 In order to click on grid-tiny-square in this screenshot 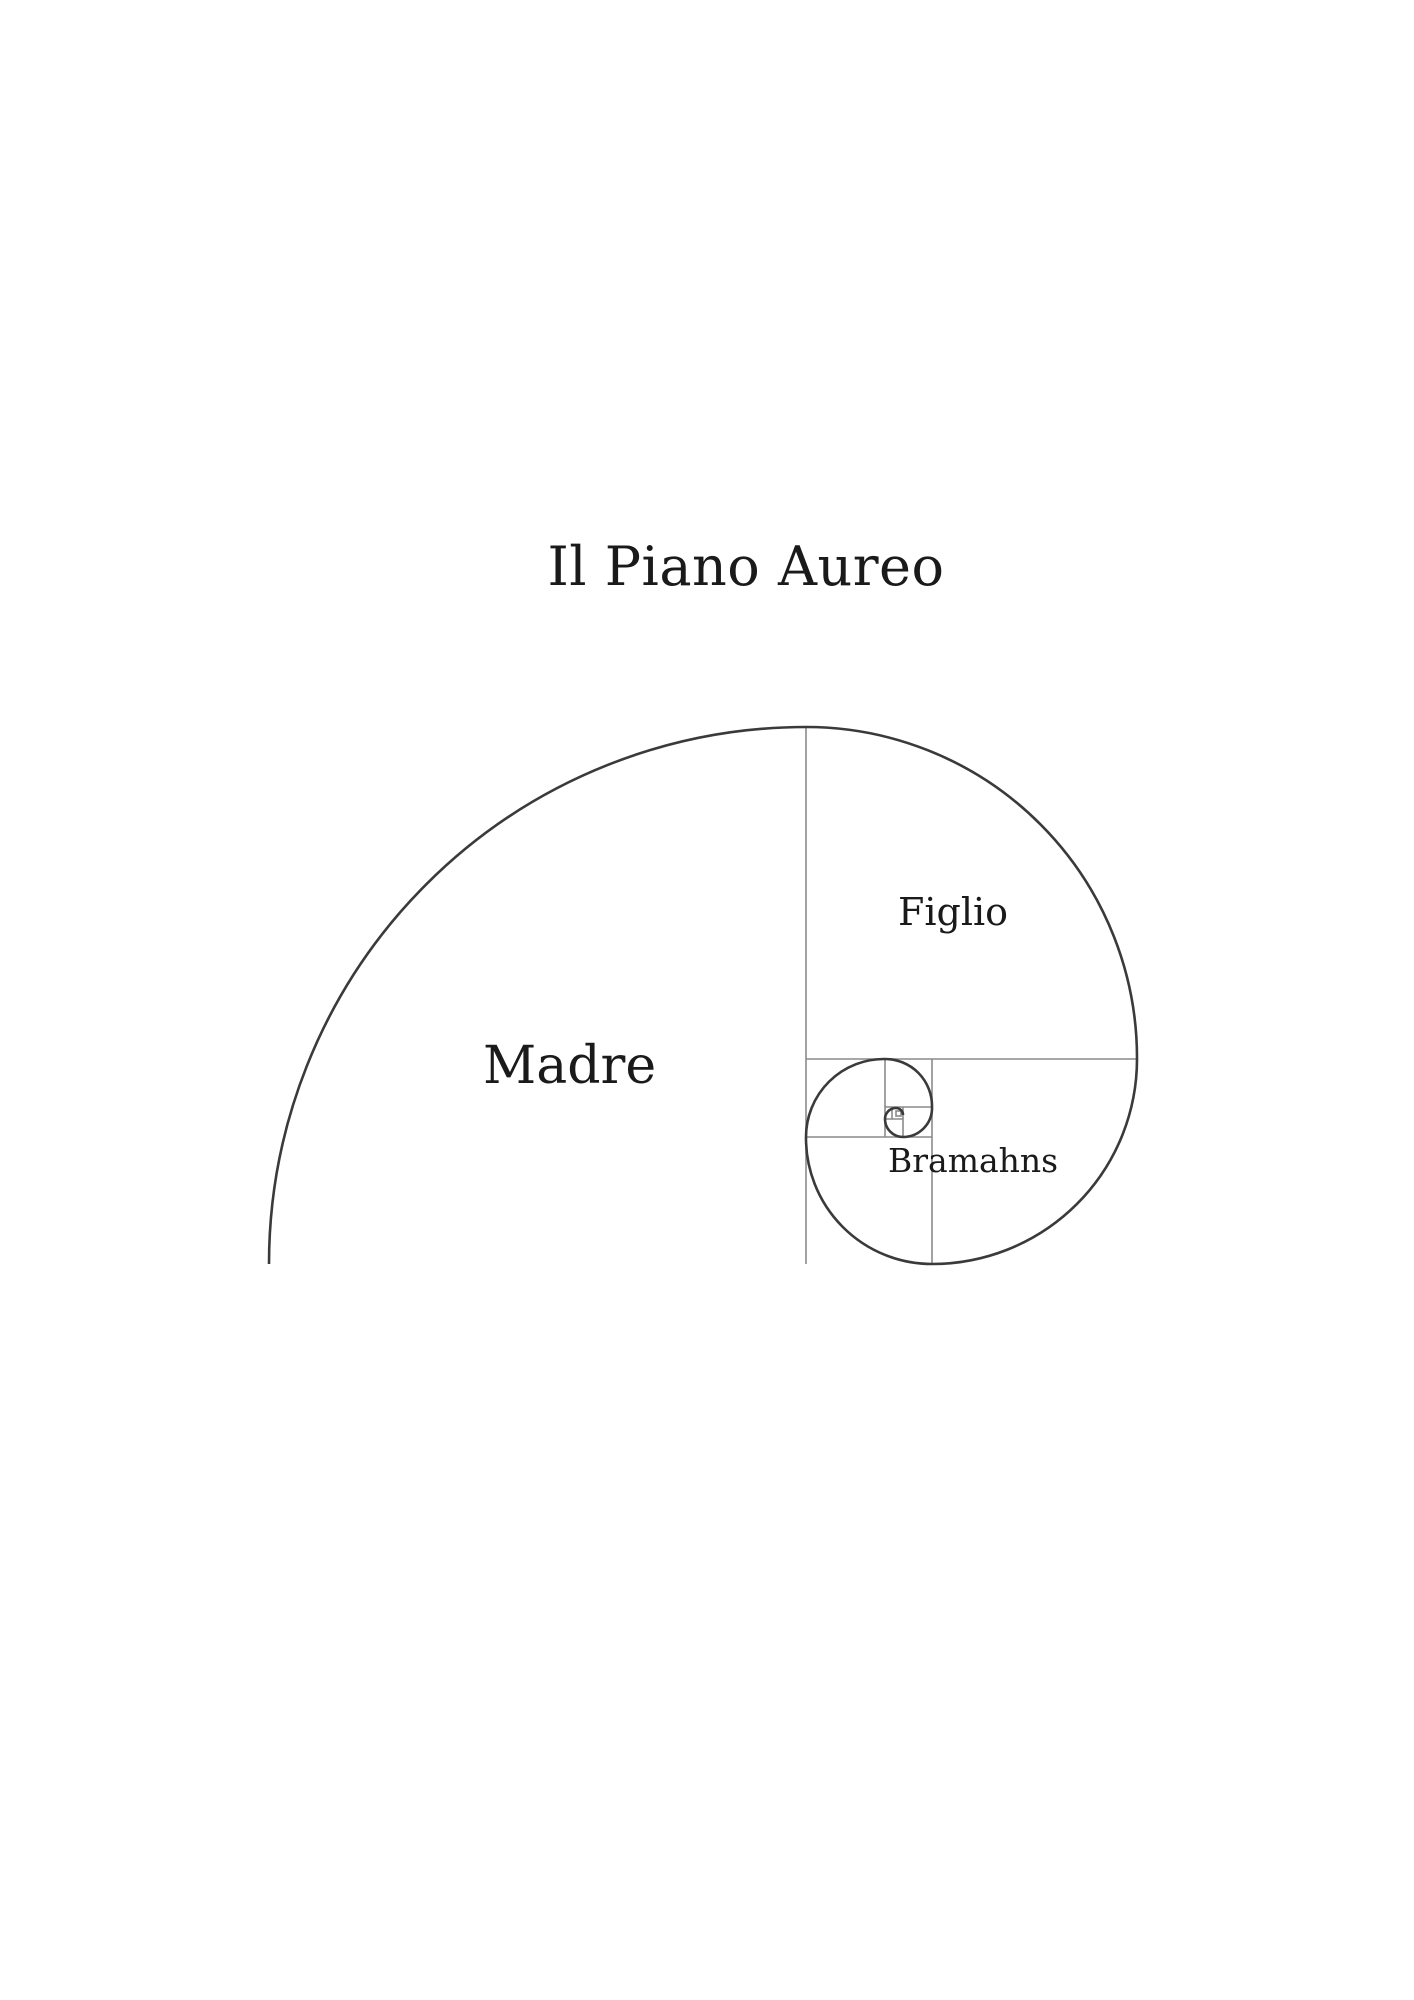, I will do `click(898, 1113)`.